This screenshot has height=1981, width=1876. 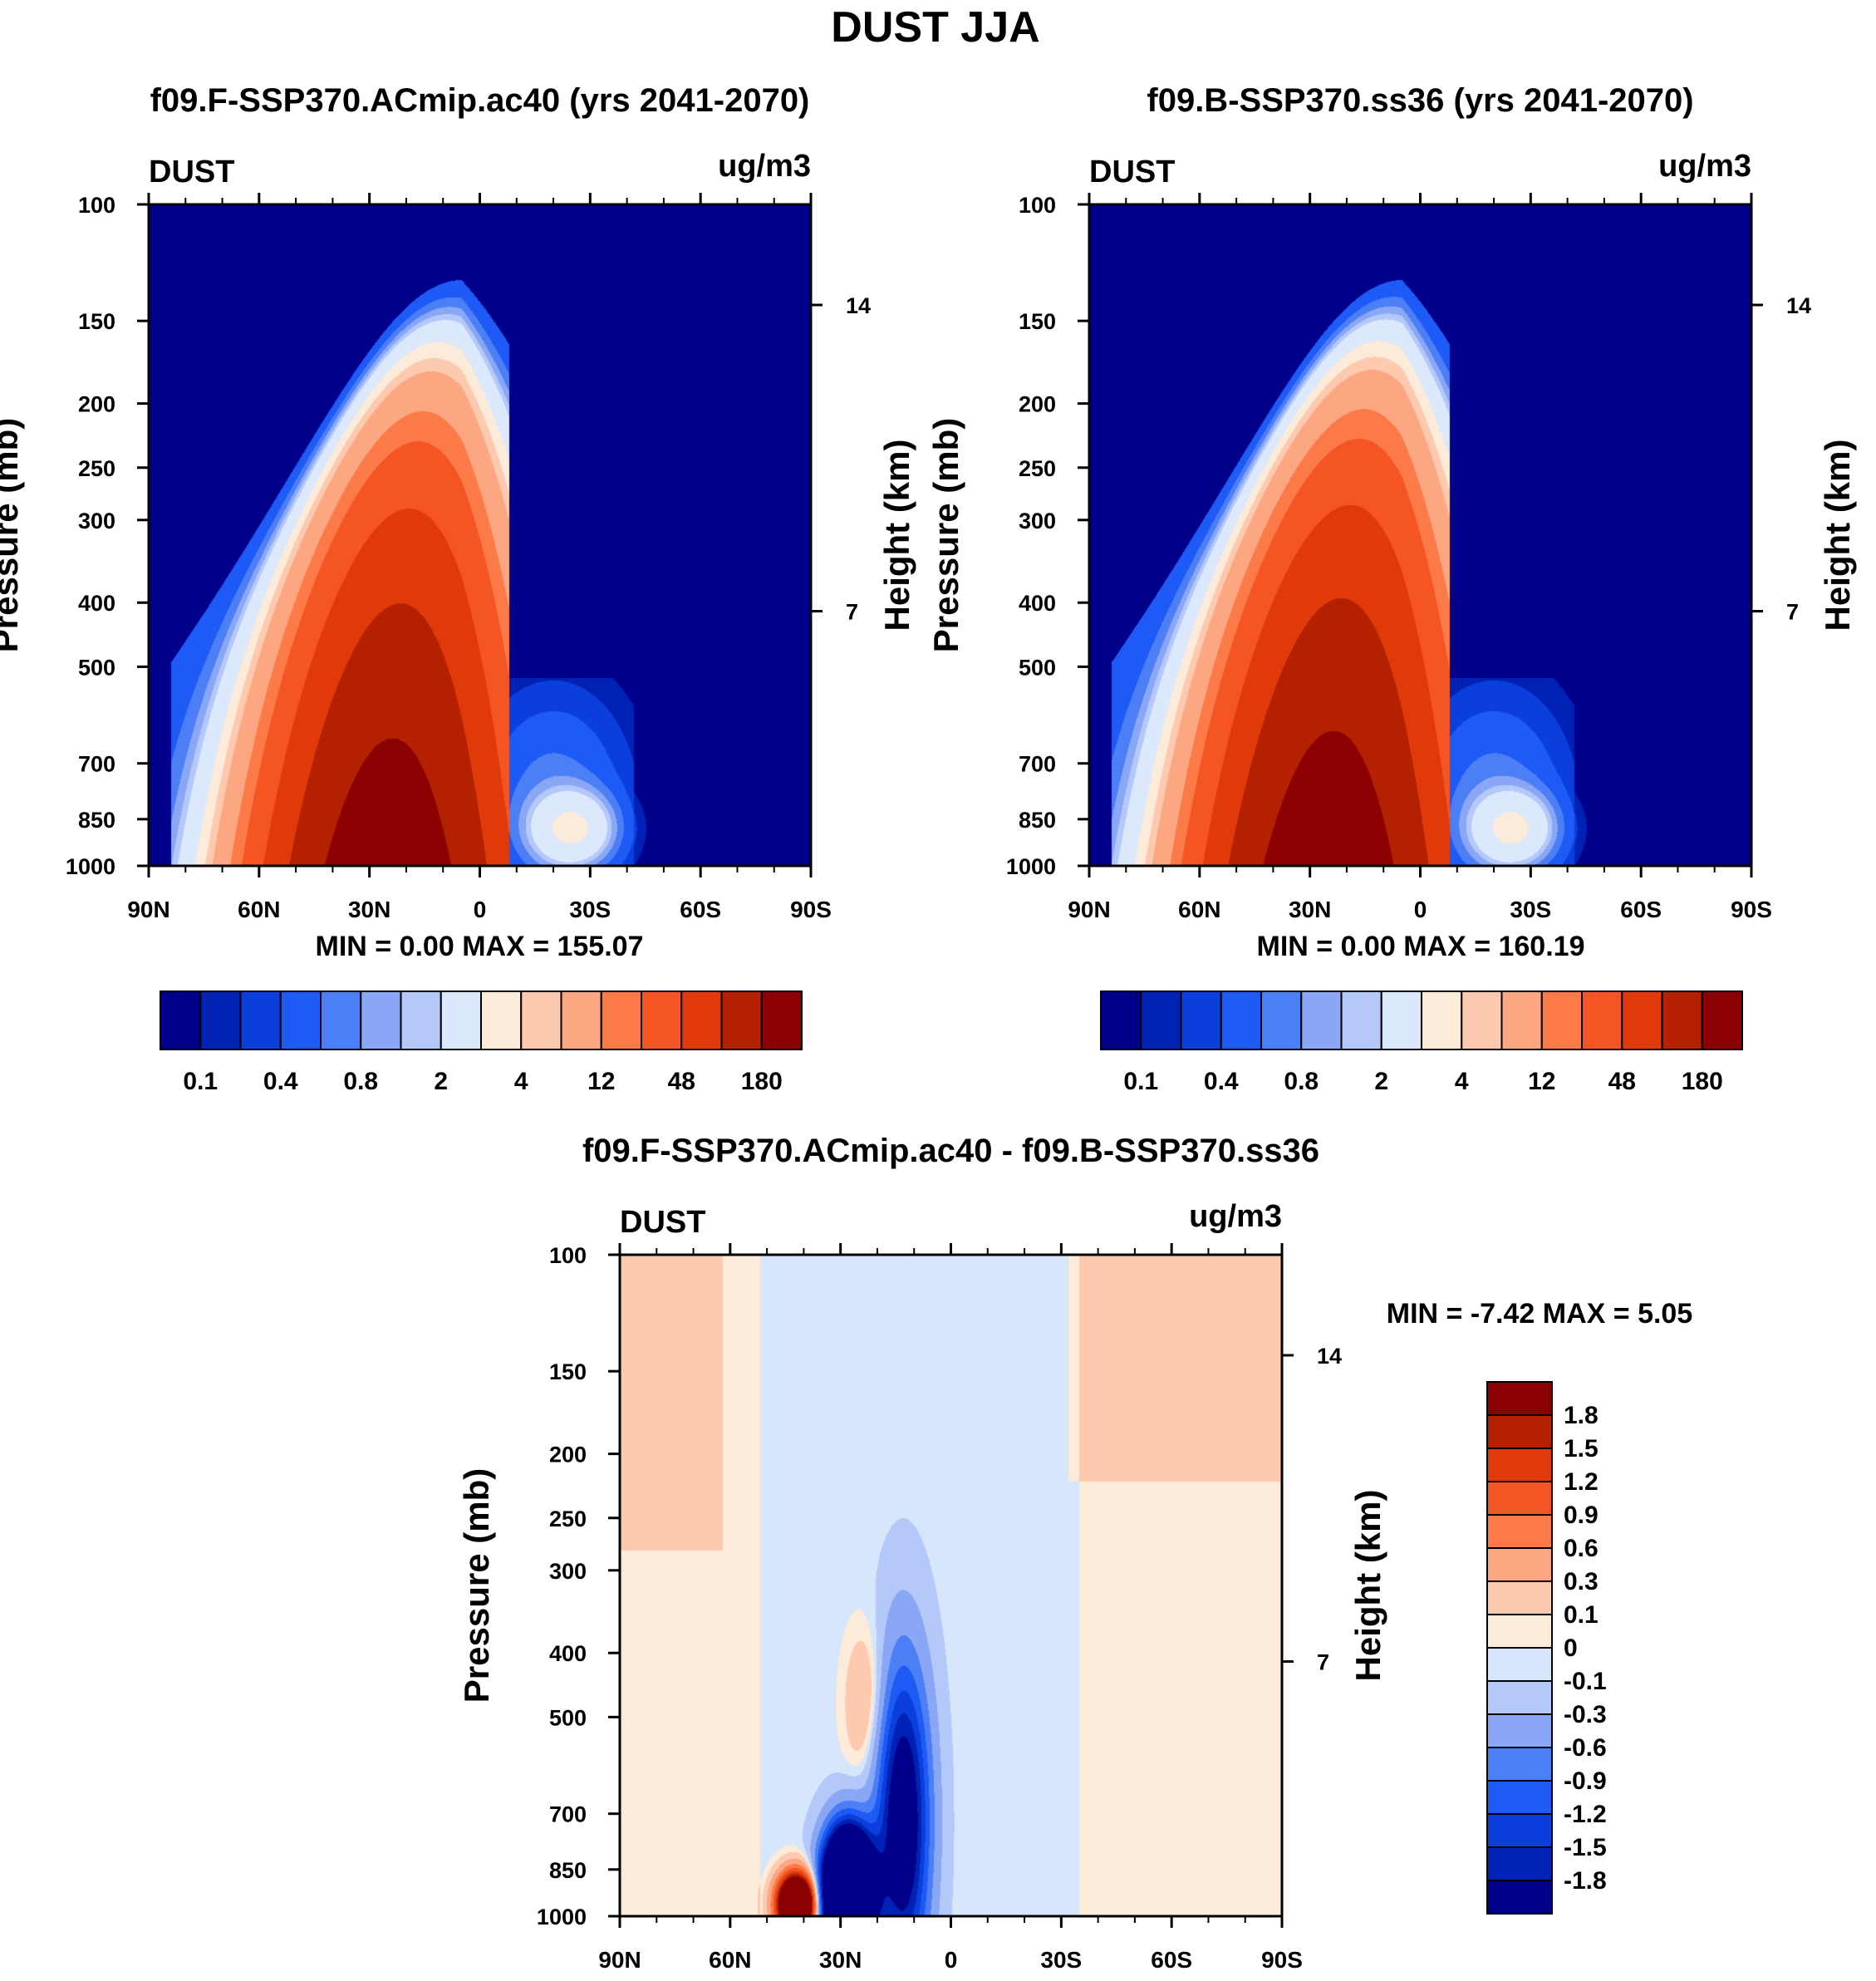 What do you see at coordinates (1585, 1881) in the screenshot?
I see `colorbar-label: -1.8` at bounding box center [1585, 1881].